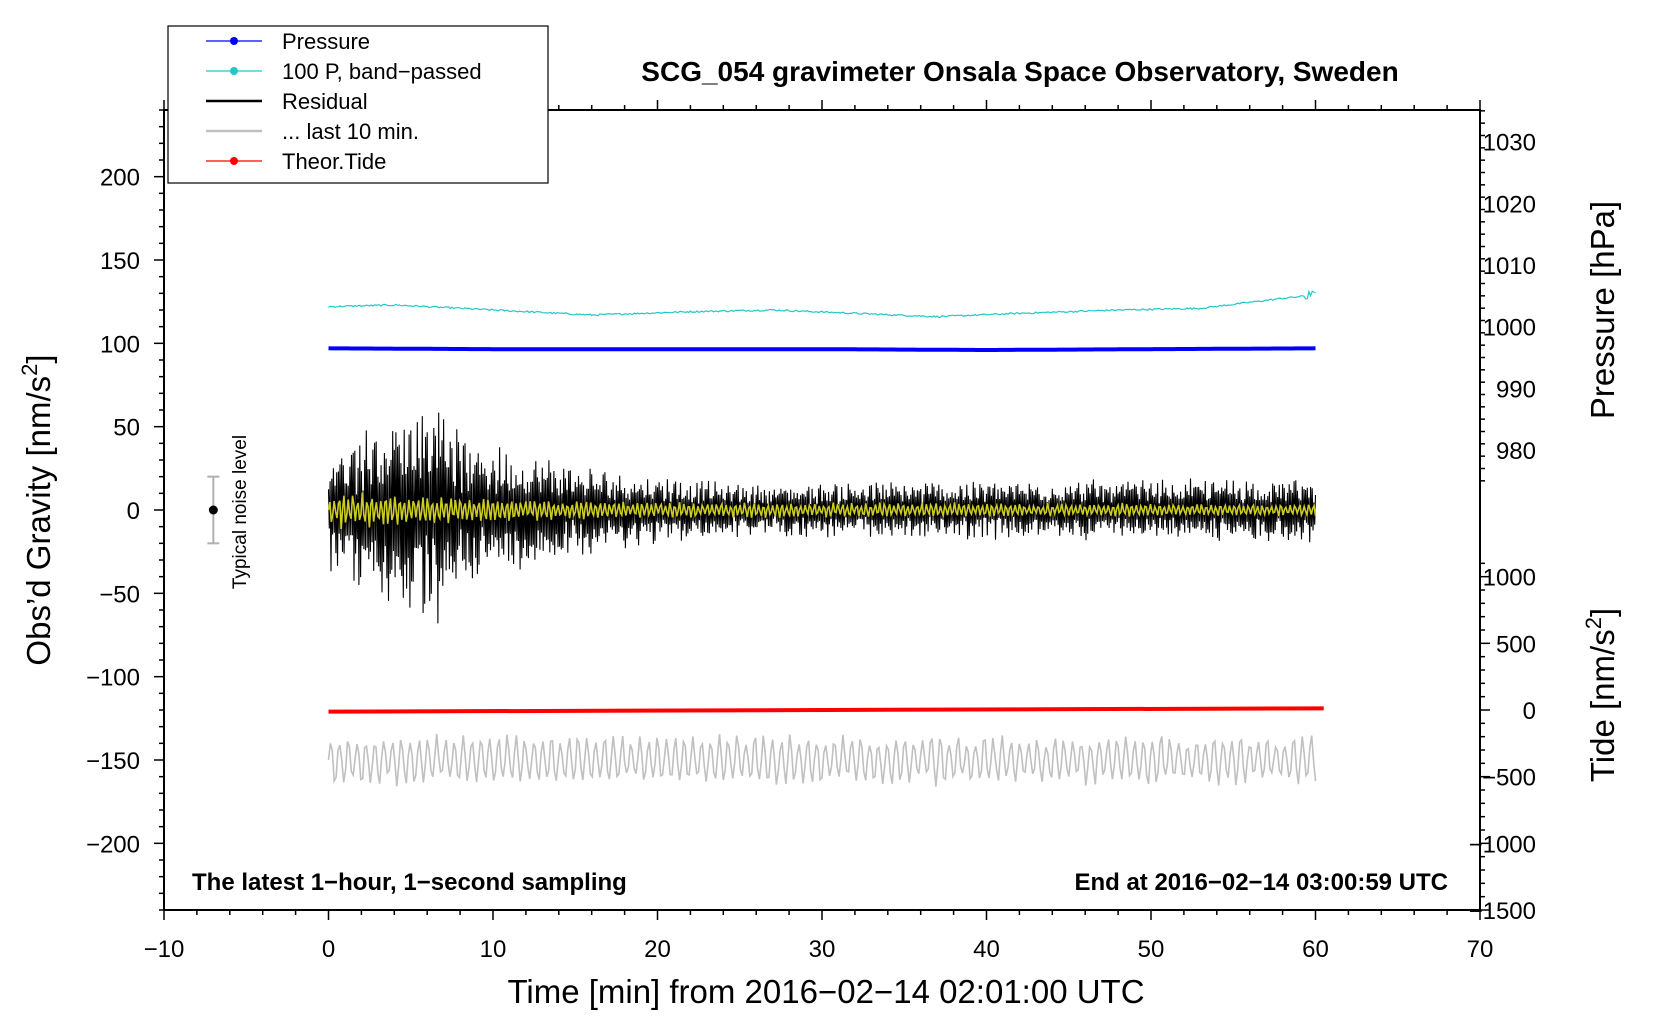 This screenshot has height=1020, width=1660. What do you see at coordinates (822, 760) in the screenshot?
I see `last-10-min-line` at bounding box center [822, 760].